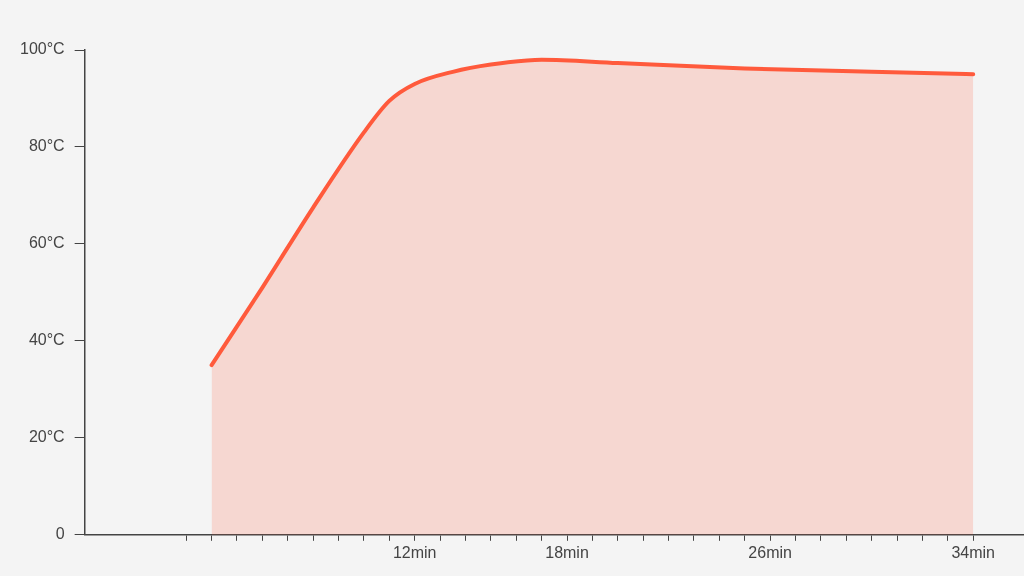  What do you see at coordinates (46, 340) in the screenshot?
I see `y-tick-label: 40°C` at bounding box center [46, 340].